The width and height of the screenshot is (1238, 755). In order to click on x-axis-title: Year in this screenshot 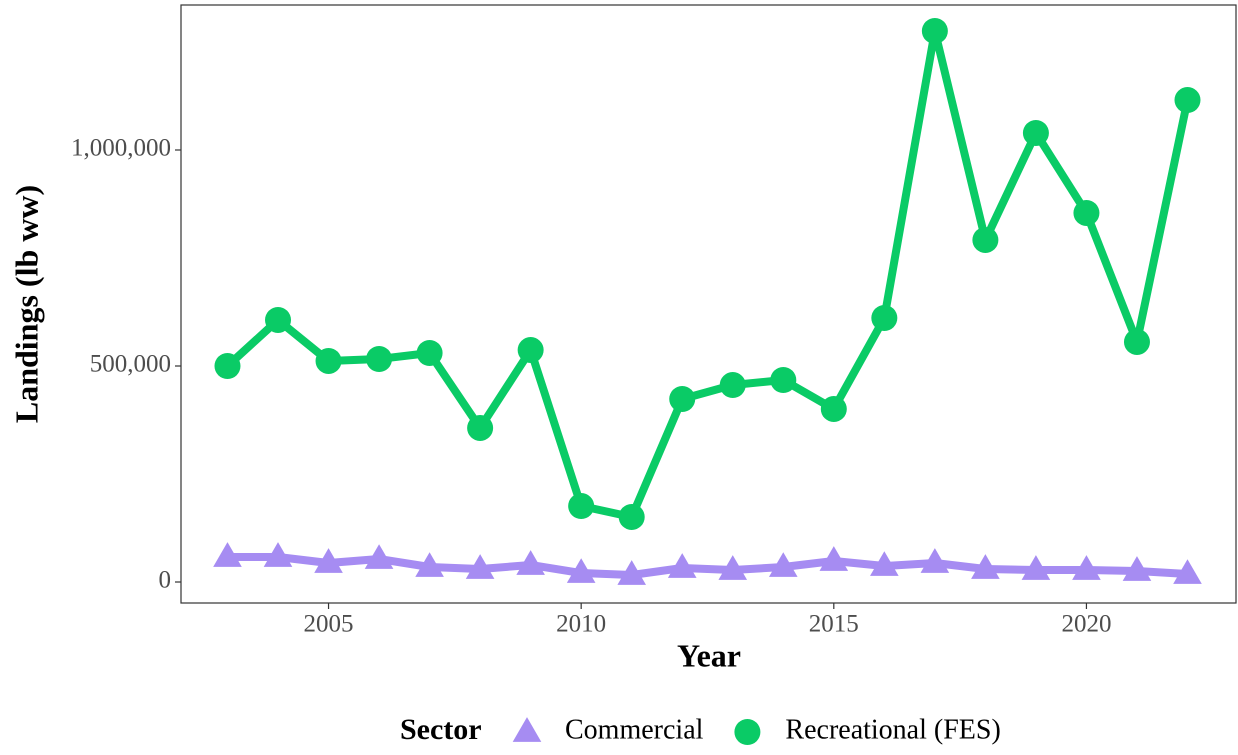, I will do `click(709, 655)`.